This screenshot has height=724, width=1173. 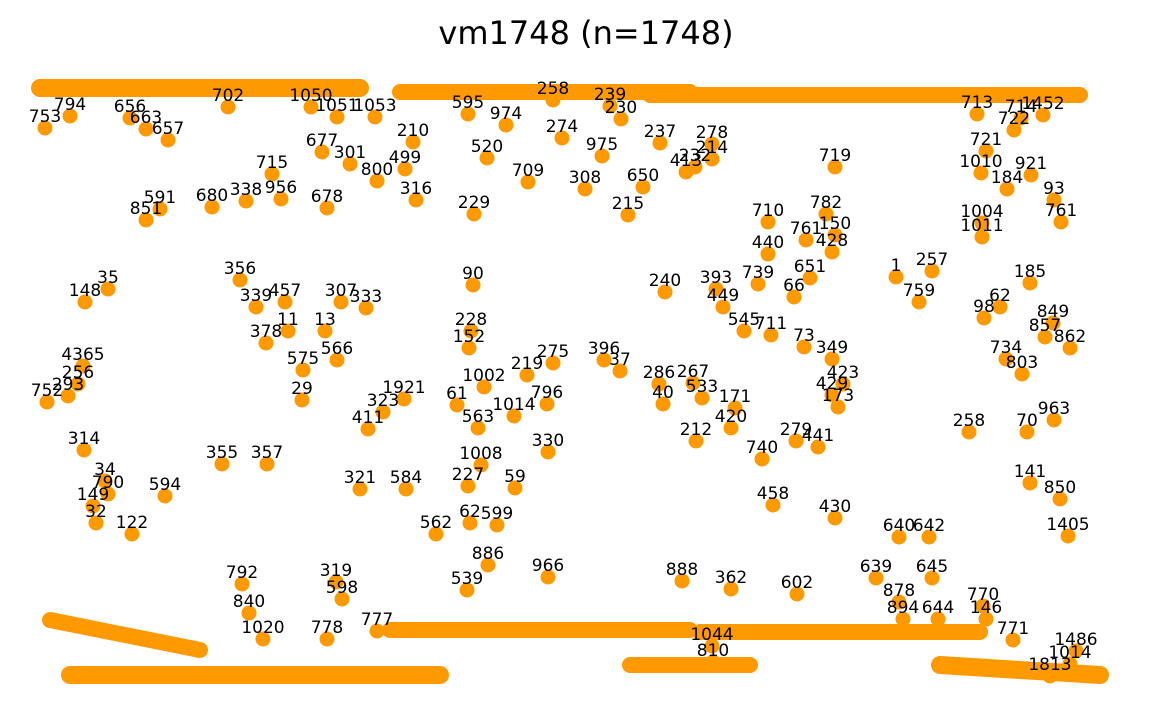 I want to click on point-label: 520, so click(x=487, y=147).